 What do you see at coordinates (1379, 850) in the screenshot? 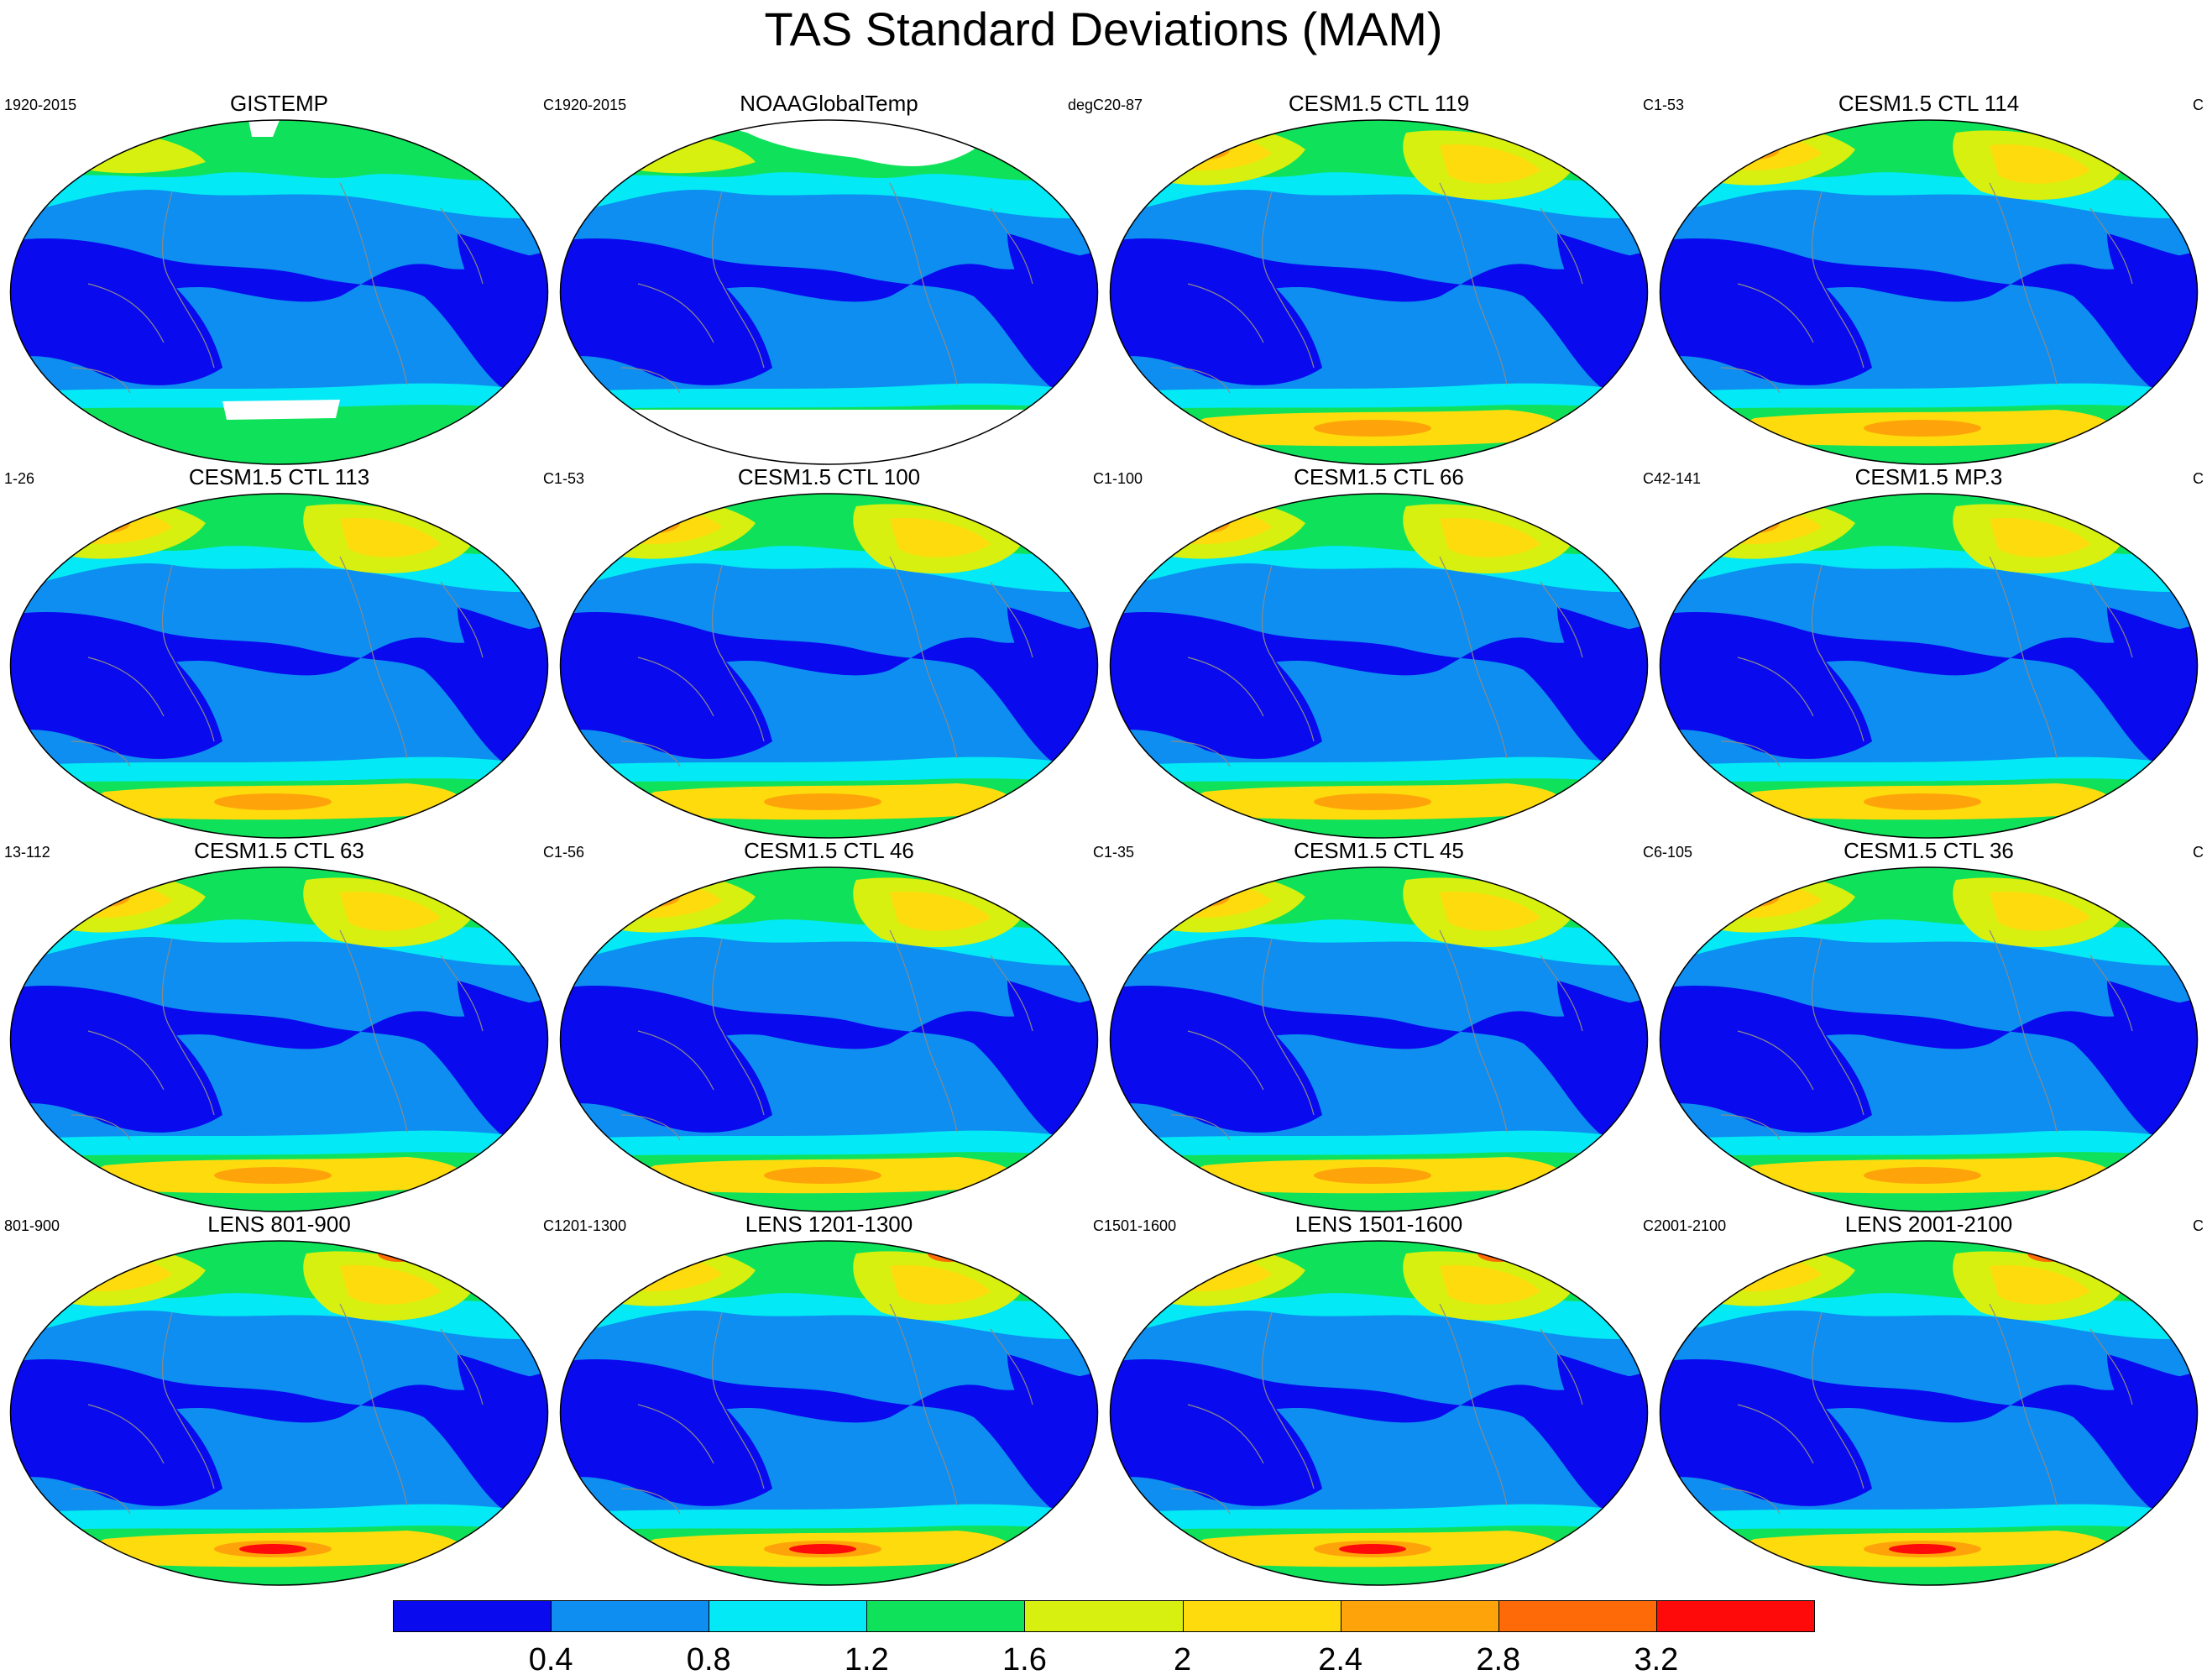
I see `panel-title: CESM1.5 CTL 45` at bounding box center [1379, 850].